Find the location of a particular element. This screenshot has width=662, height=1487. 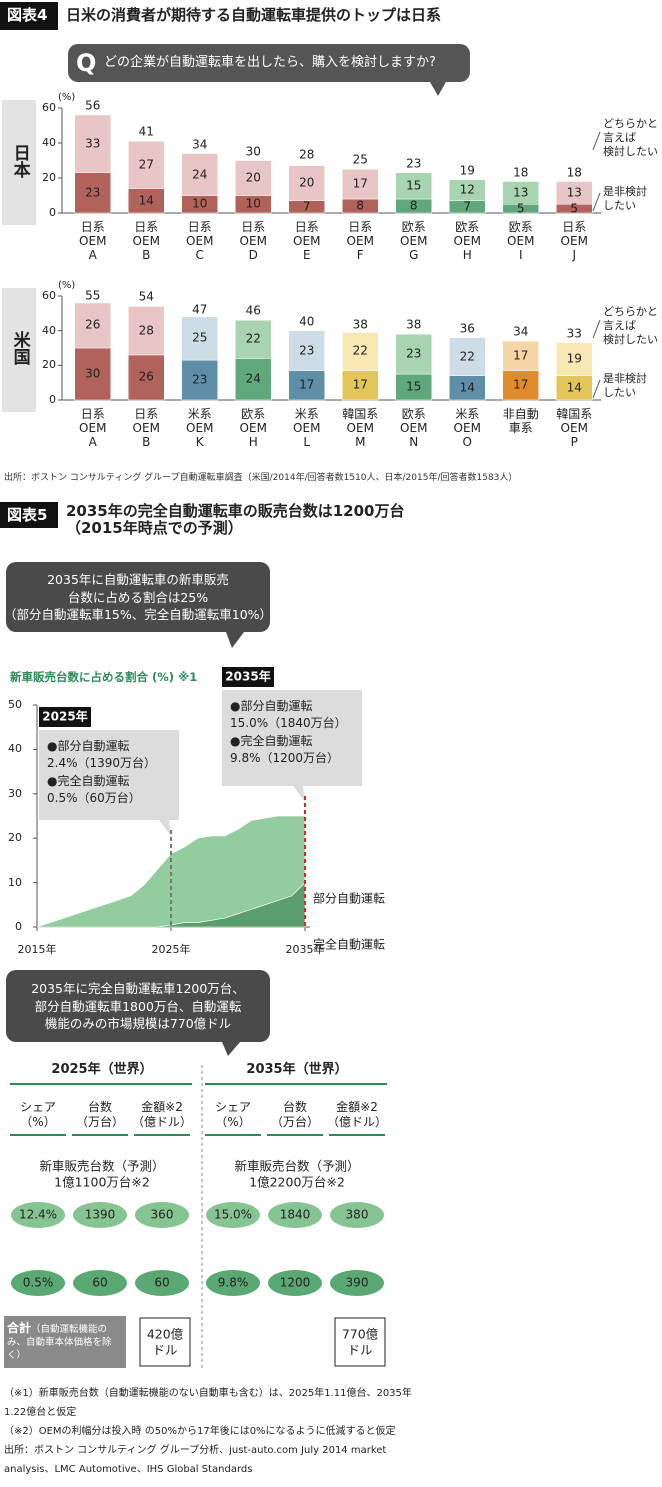

total-value: 420億 ドル is located at coordinates (165, 1341).